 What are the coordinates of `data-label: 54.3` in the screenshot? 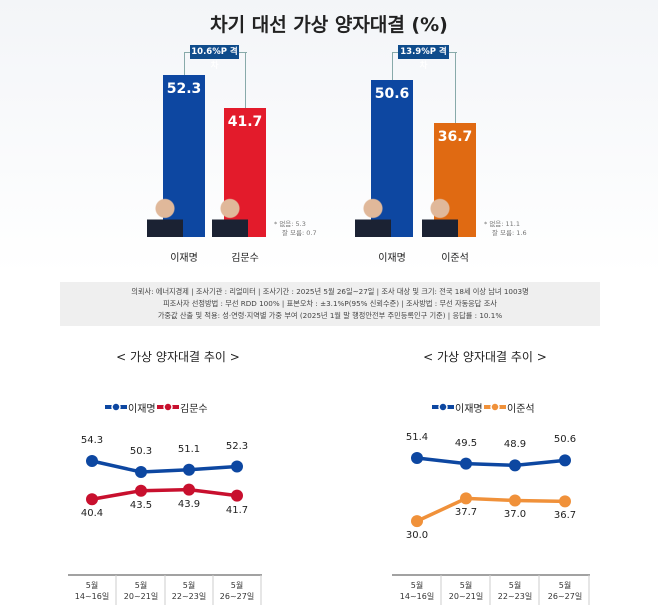 It's located at (92, 440).